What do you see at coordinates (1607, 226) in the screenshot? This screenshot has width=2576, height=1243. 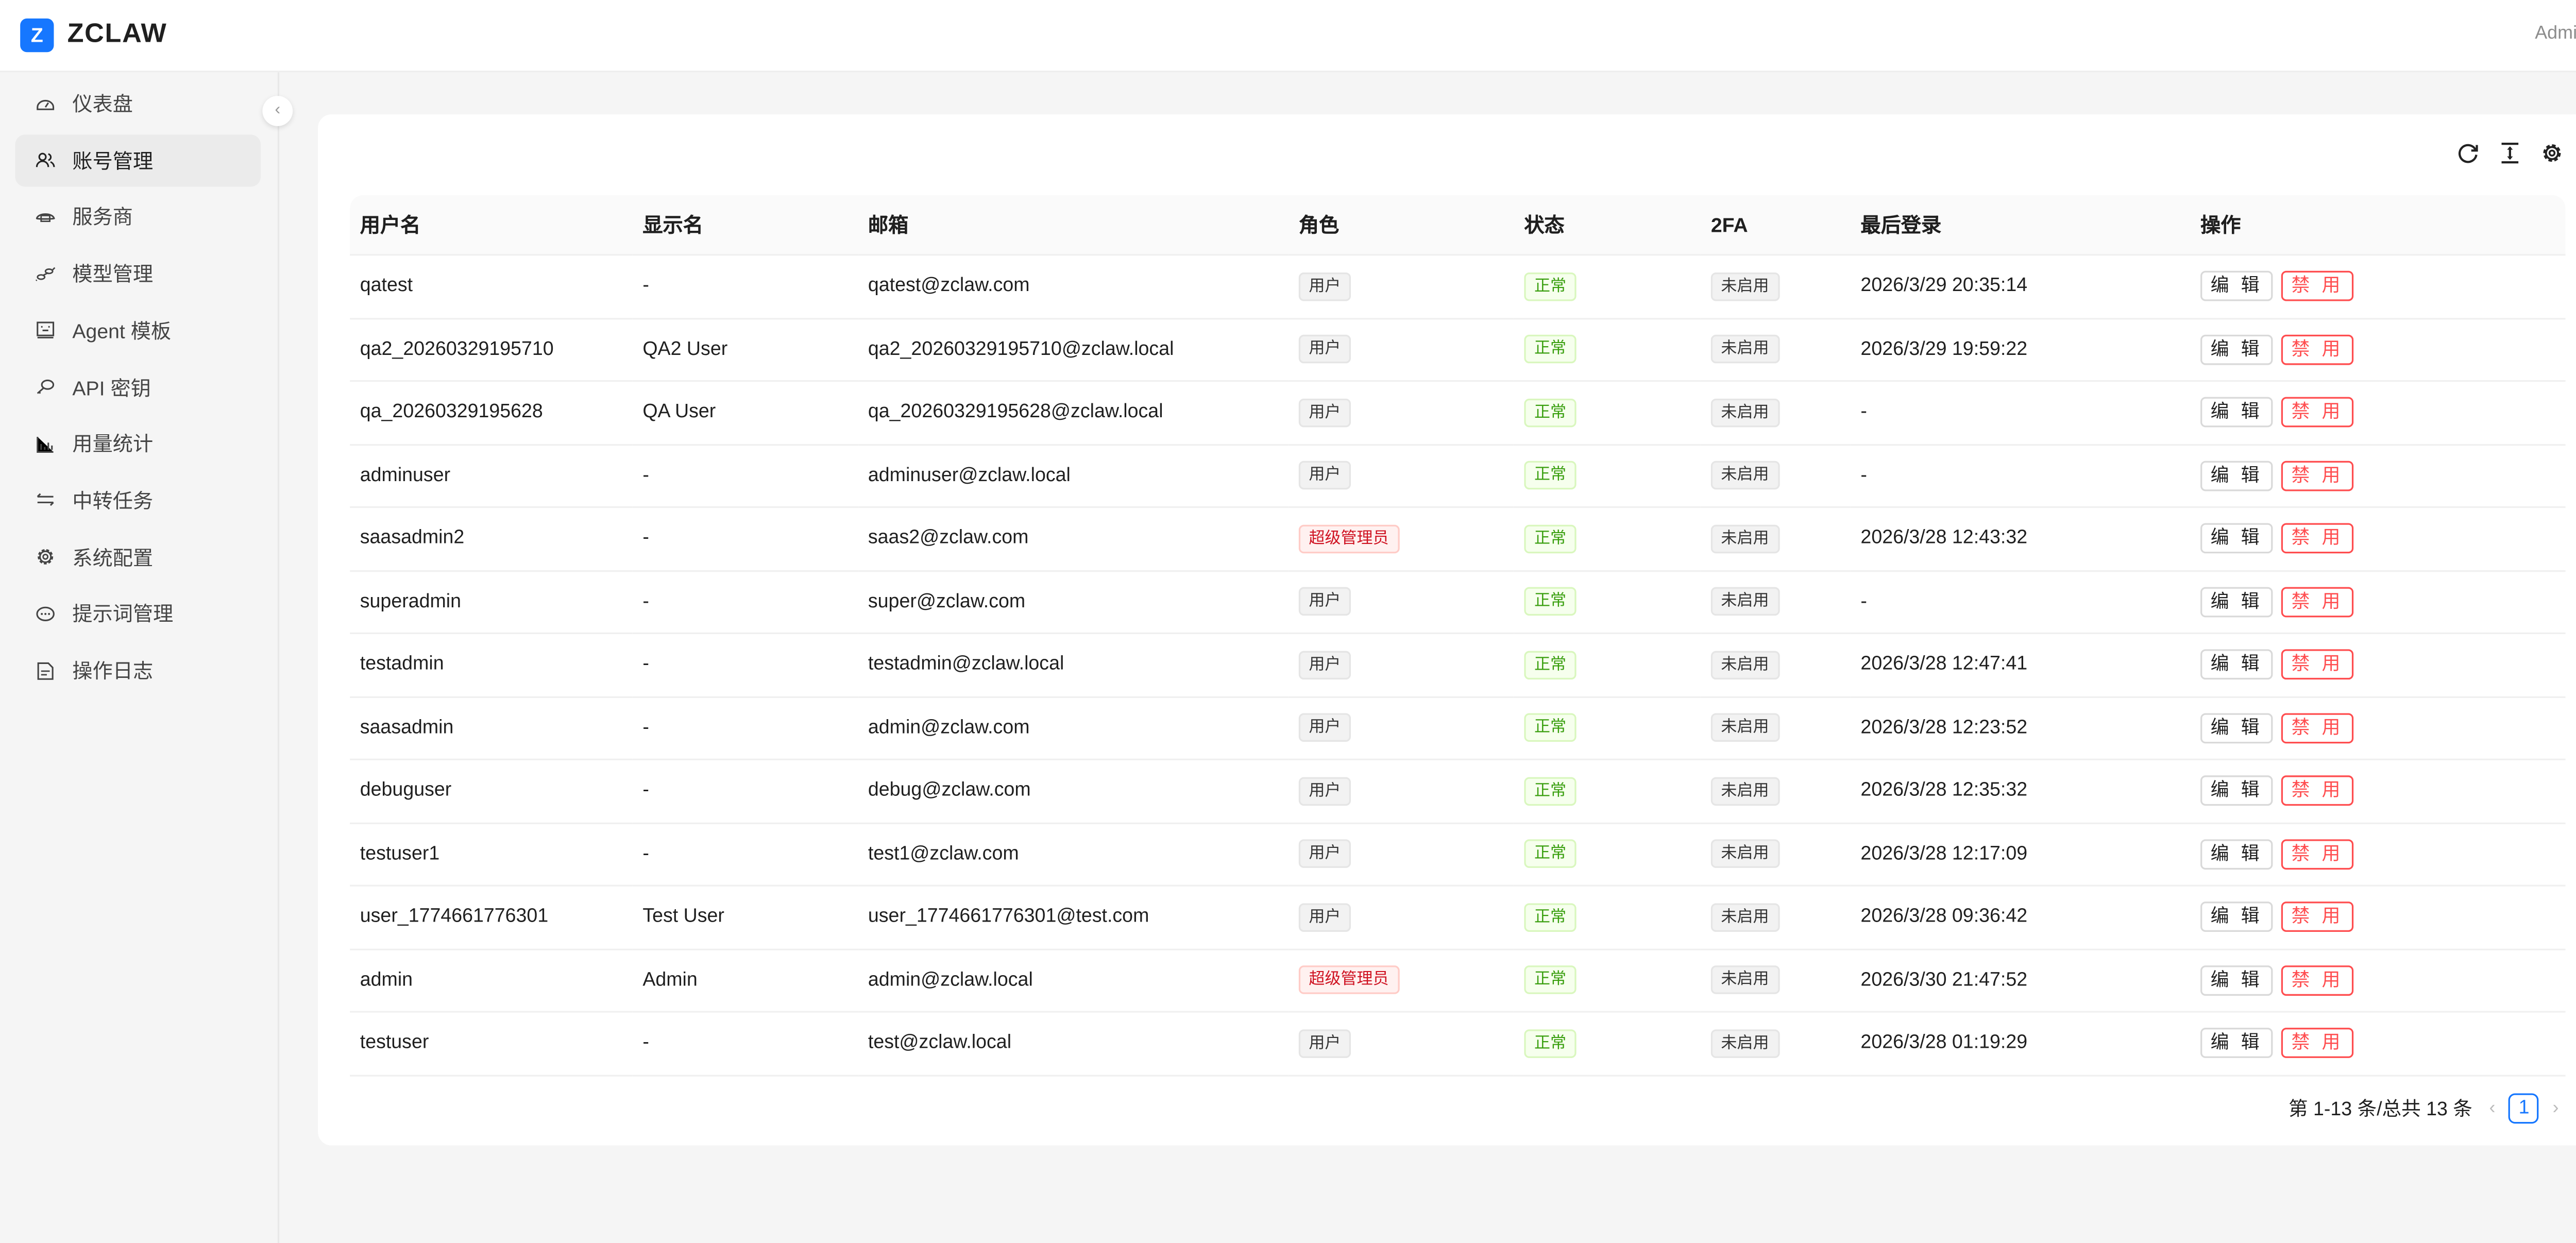 I see `column-header: 状态` at bounding box center [1607, 226].